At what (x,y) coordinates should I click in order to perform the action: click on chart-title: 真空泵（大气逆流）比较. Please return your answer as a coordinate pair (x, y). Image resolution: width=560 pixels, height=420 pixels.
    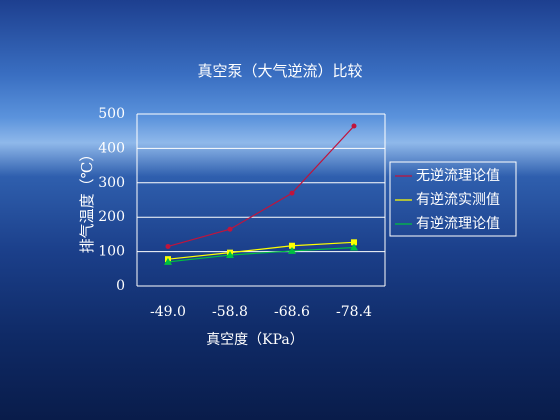
    Looking at the image, I should click on (279, 71).